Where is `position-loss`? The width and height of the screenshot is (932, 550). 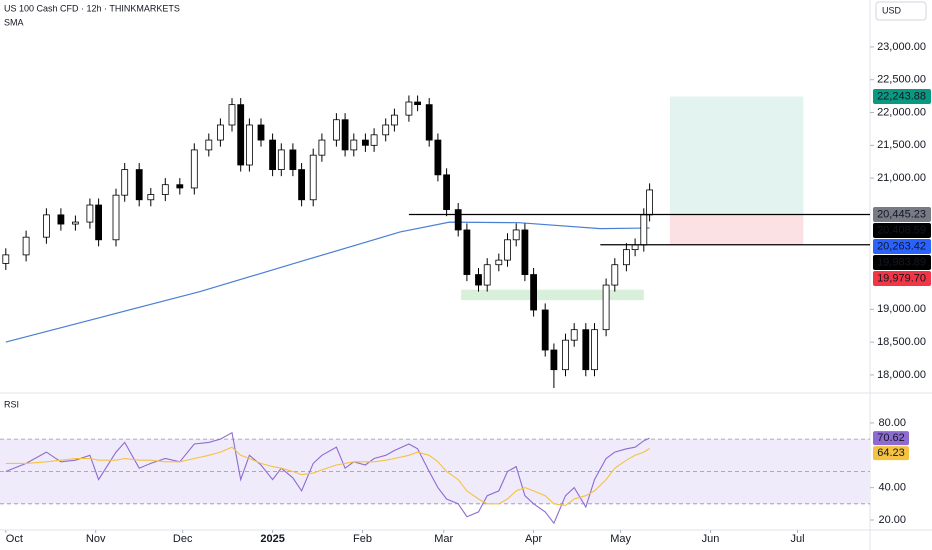 position-loss is located at coordinates (736, 230).